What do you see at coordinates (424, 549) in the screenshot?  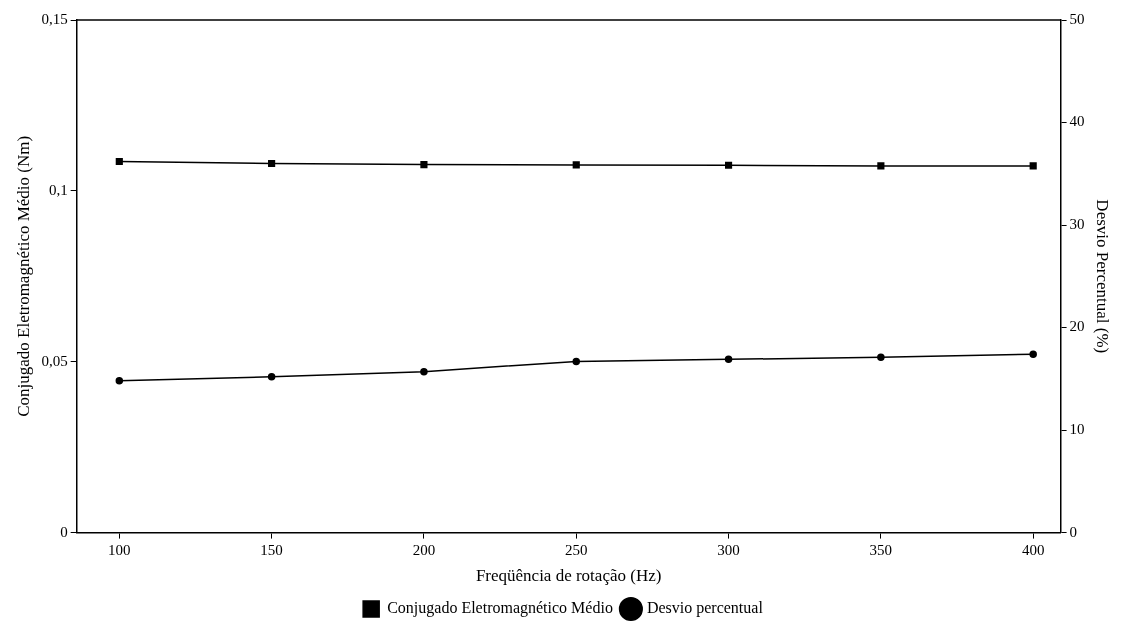 I see `x-tick-label: 200` at bounding box center [424, 549].